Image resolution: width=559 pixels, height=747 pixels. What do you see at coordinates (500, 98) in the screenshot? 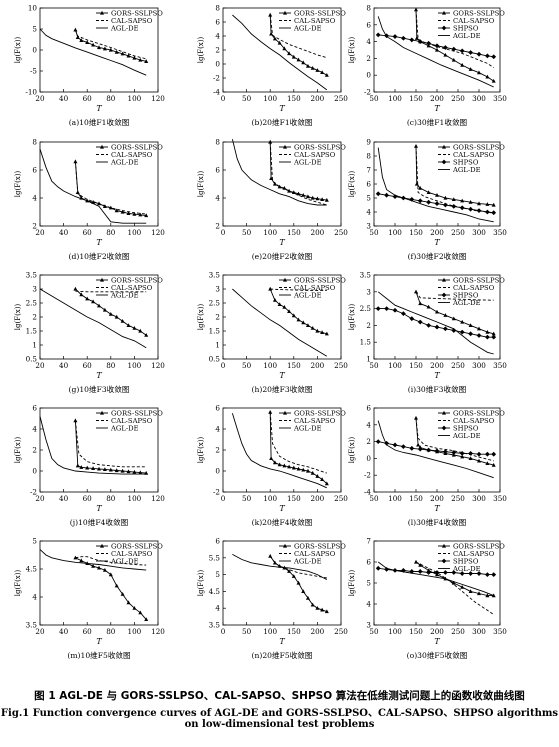
I see `x-tick-label: 350` at bounding box center [500, 98].